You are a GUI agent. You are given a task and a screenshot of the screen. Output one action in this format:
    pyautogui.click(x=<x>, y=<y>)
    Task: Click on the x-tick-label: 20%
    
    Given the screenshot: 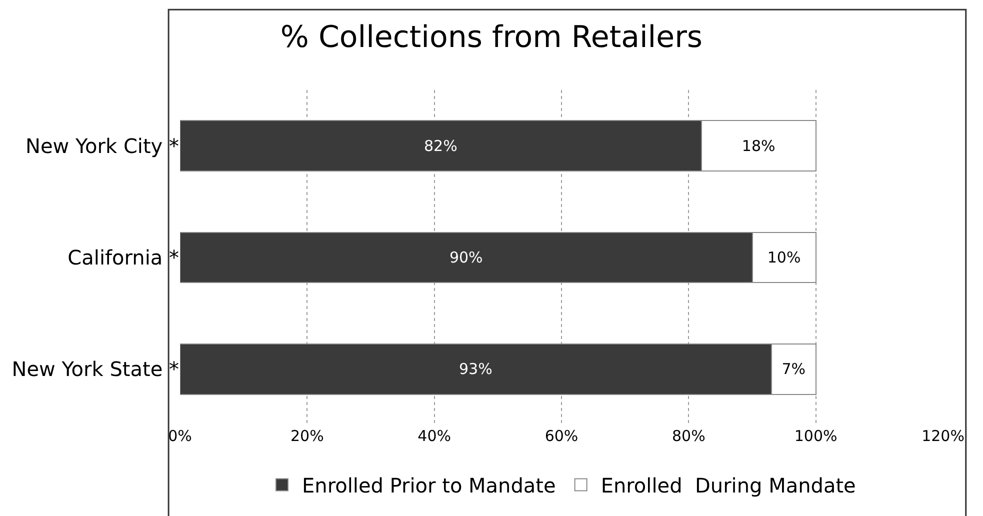 What is the action you would take?
    pyautogui.click(x=307, y=436)
    